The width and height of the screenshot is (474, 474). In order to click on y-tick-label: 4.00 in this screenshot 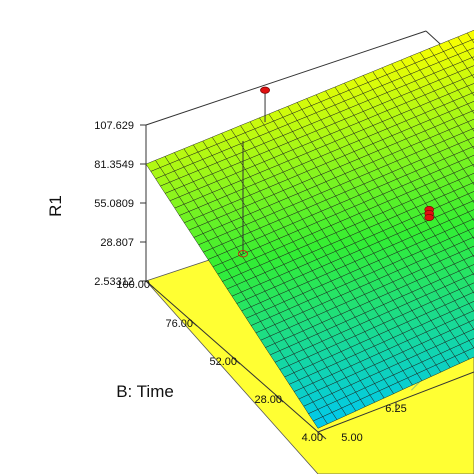, I will do `click(312, 438)`.